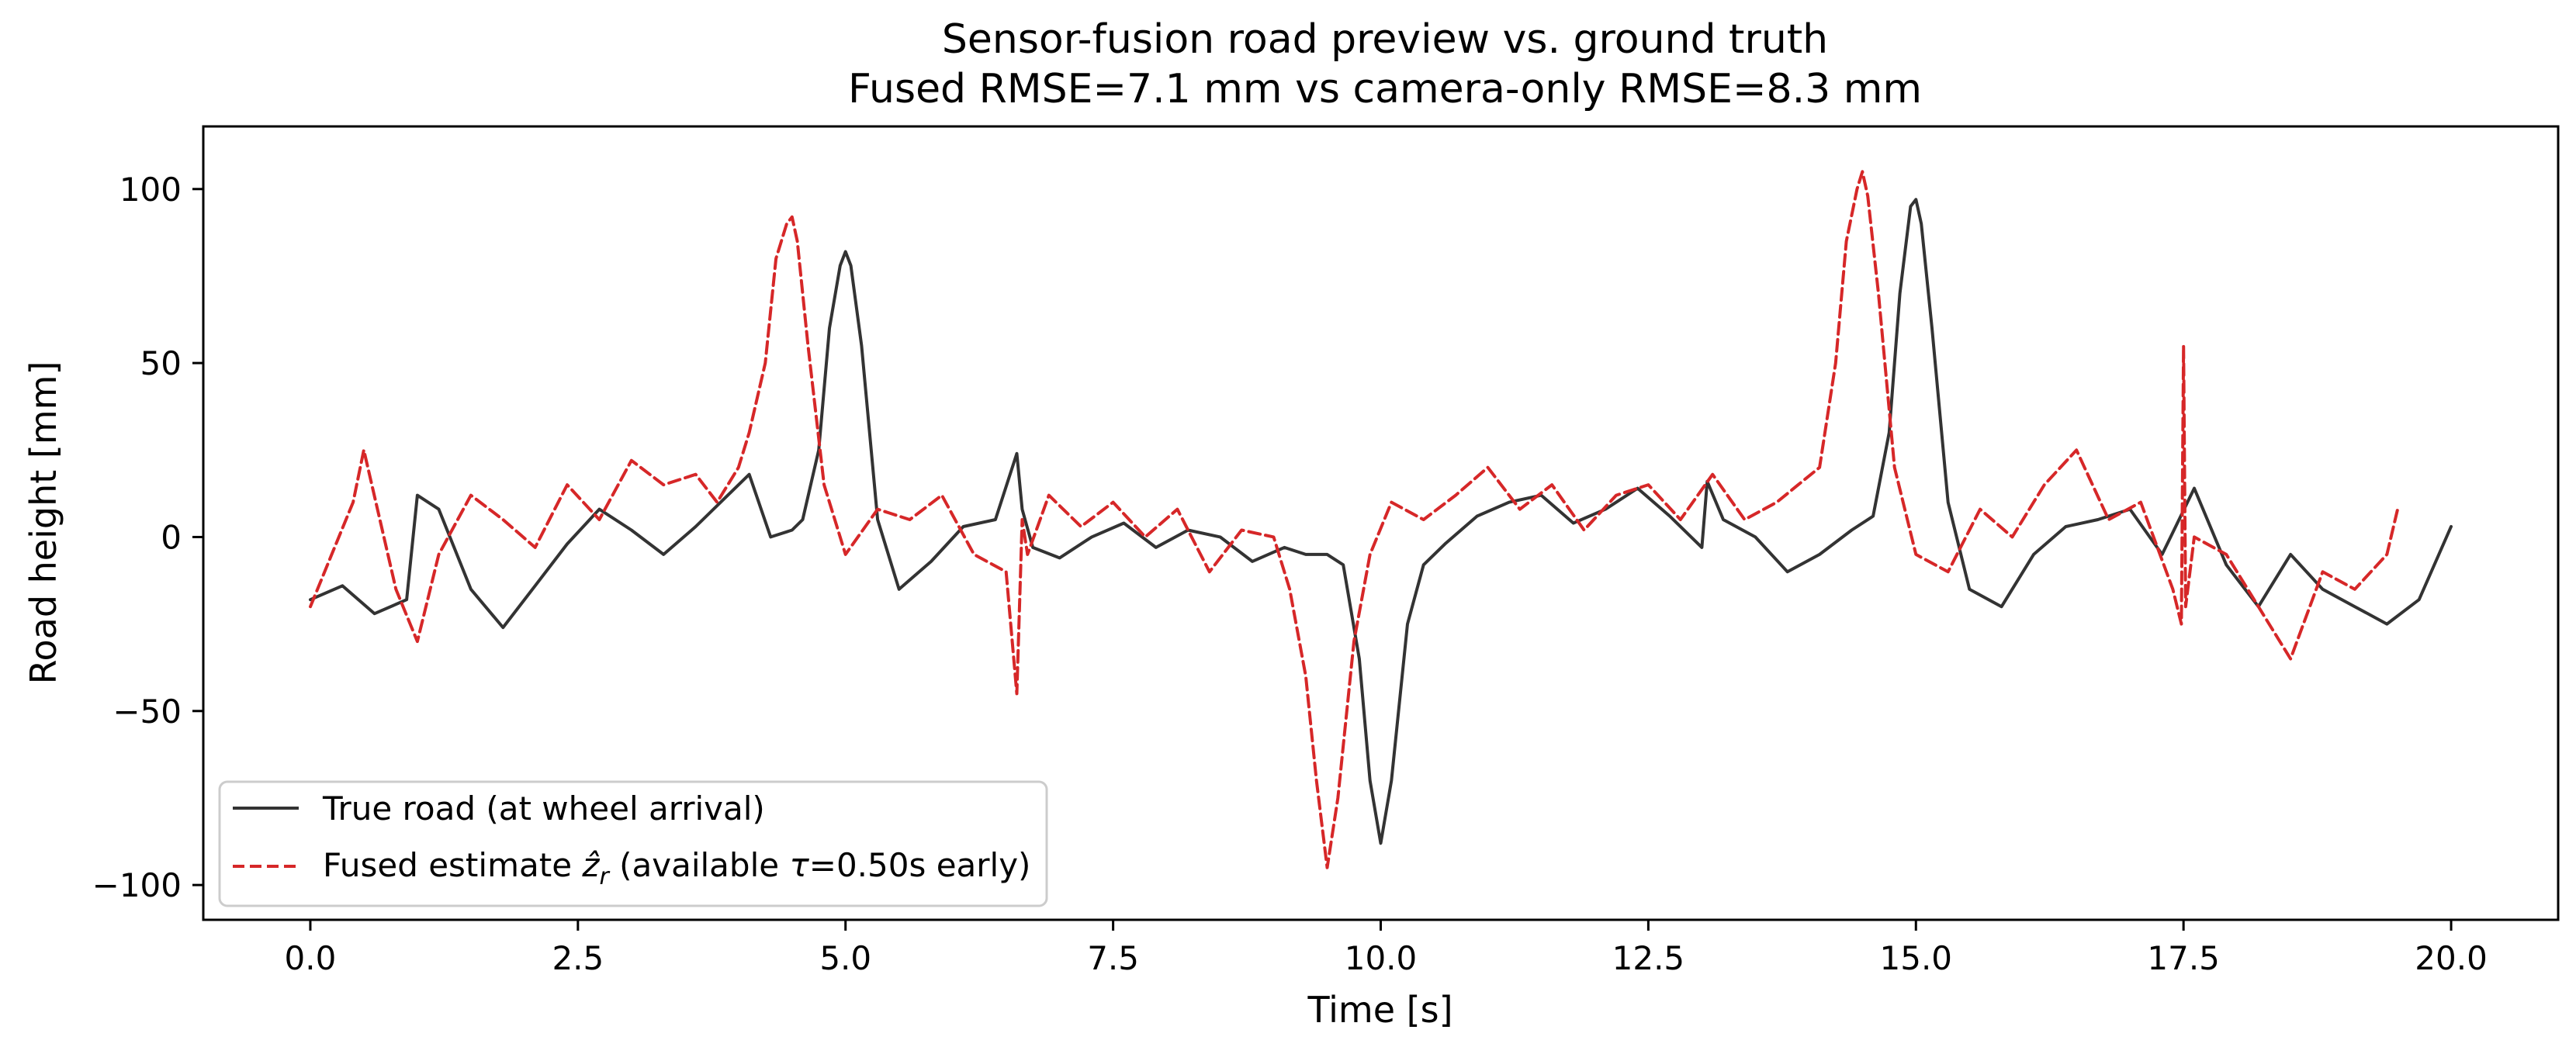 The height and width of the screenshot is (1047, 2576). Describe the element at coordinates (1648, 958) in the screenshot. I see `x-tick-label: 12.5` at that location.